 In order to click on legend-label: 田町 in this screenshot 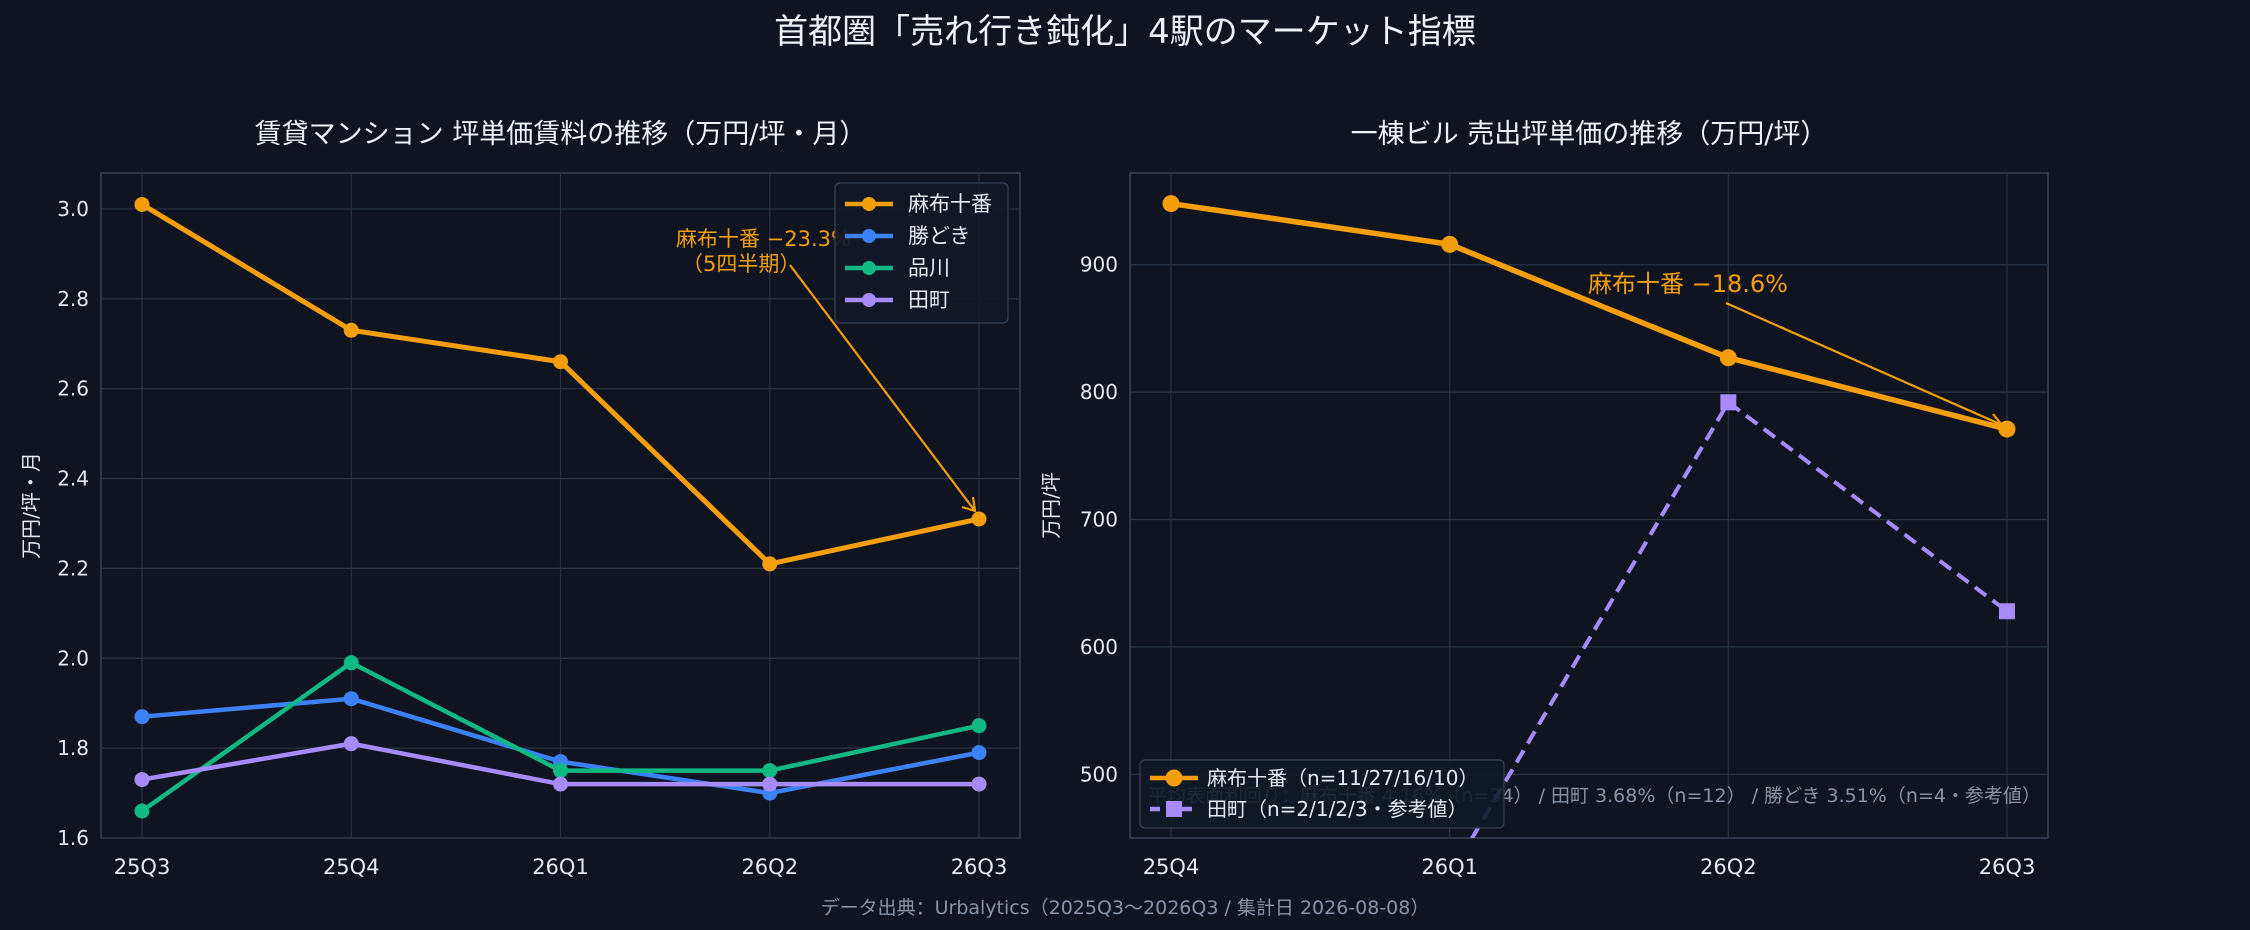, I will do `click(929, 300)`.